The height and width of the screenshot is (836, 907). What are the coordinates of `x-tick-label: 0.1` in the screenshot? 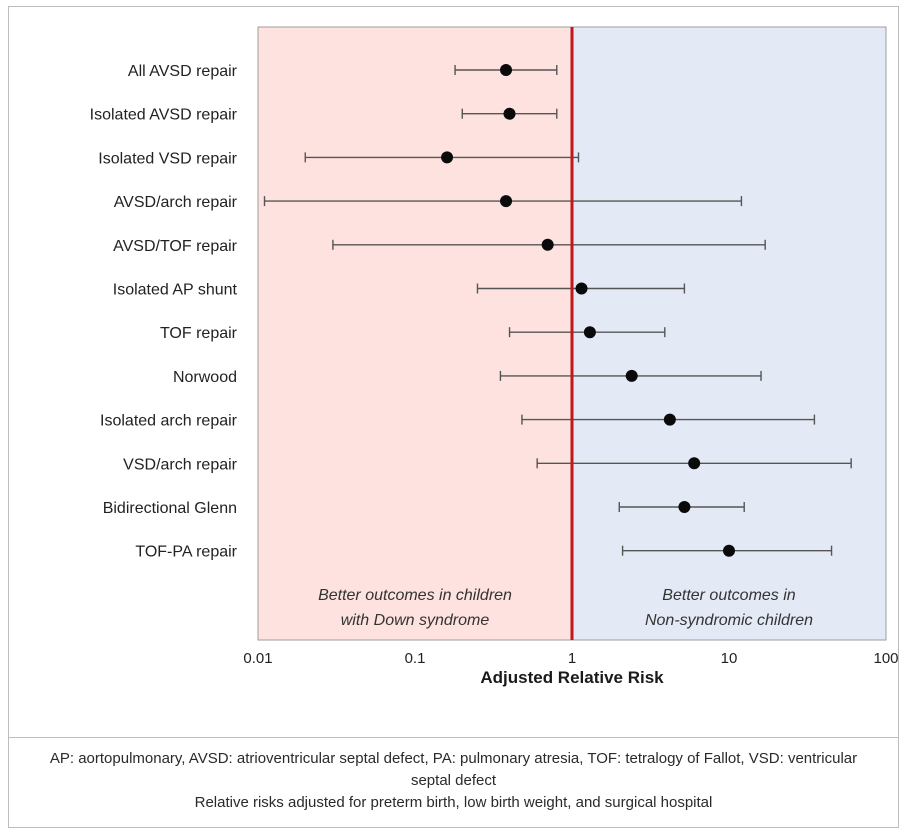 It's located at (415, 658).